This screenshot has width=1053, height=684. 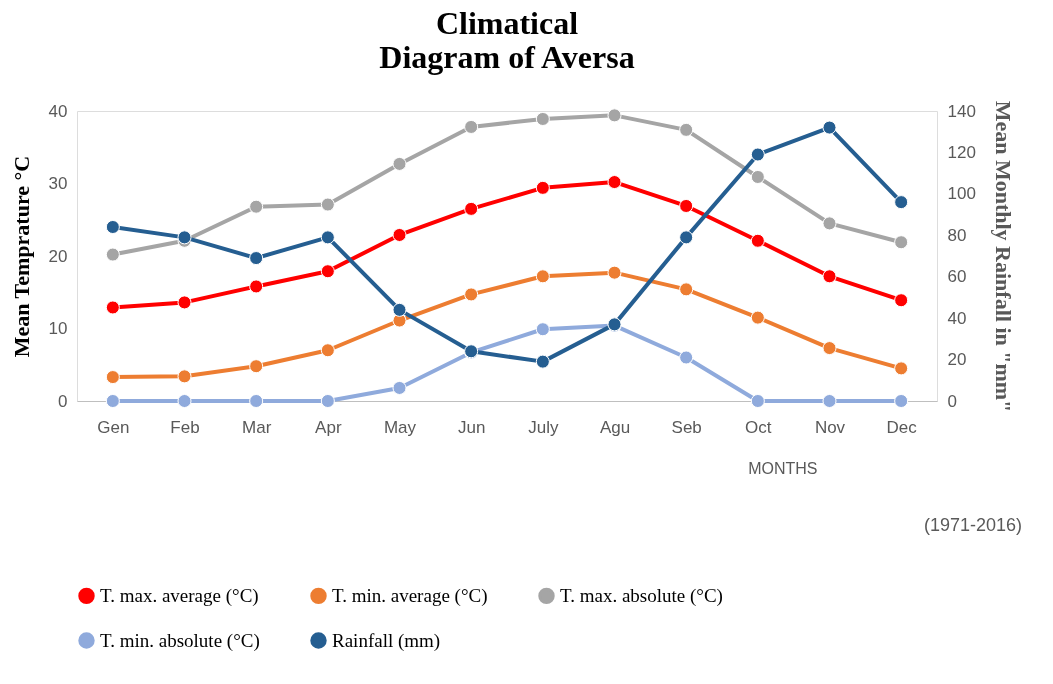 What do you see at coordinates (961, 194) in the screenshot?
I see `y2-tick-label: 100` at bounding box center [961, 194].